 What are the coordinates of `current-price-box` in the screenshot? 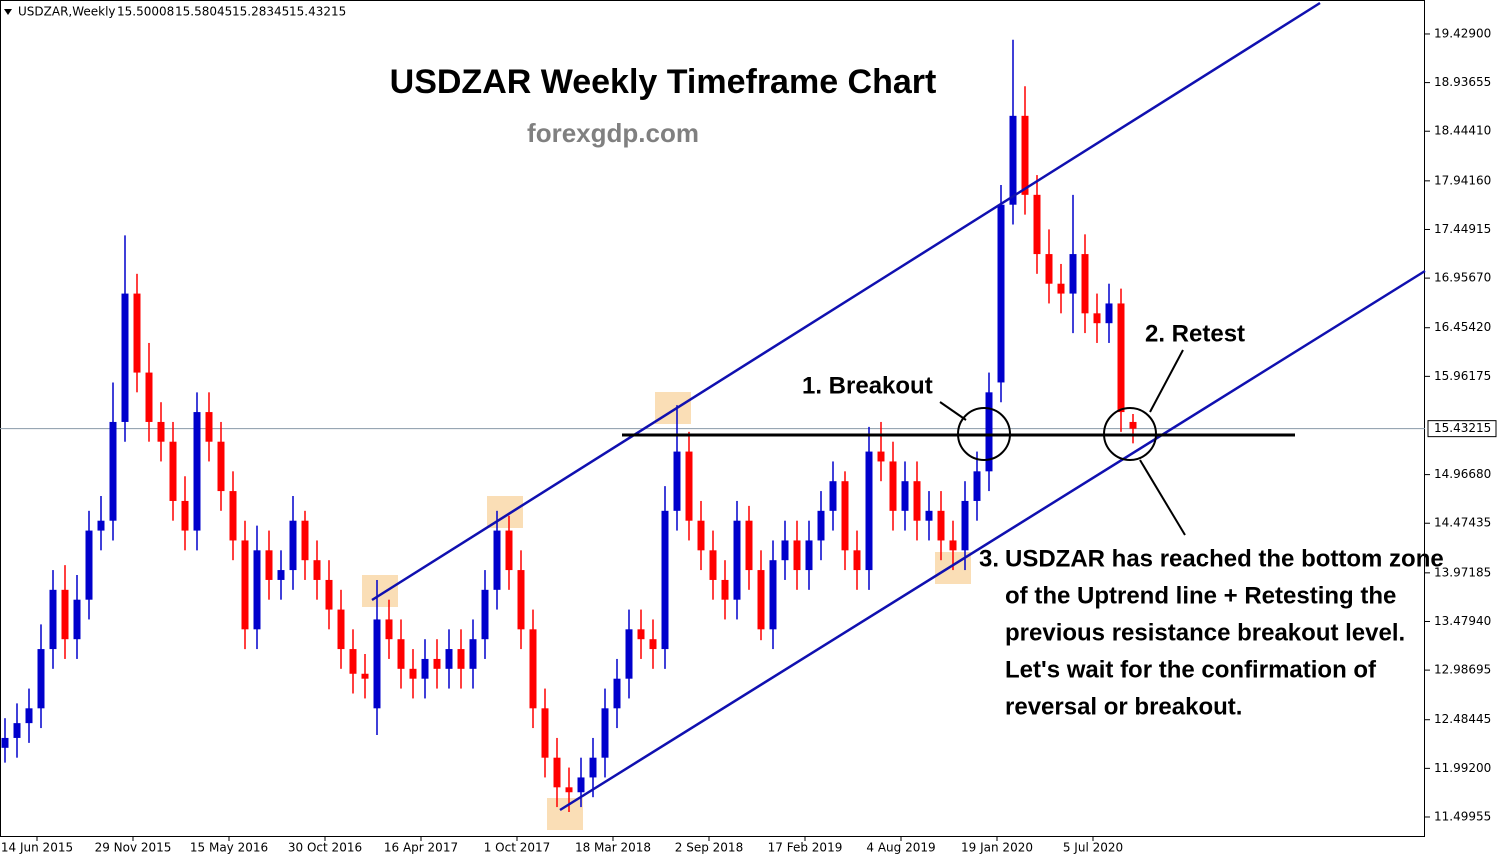 It's located at (1462, 429).